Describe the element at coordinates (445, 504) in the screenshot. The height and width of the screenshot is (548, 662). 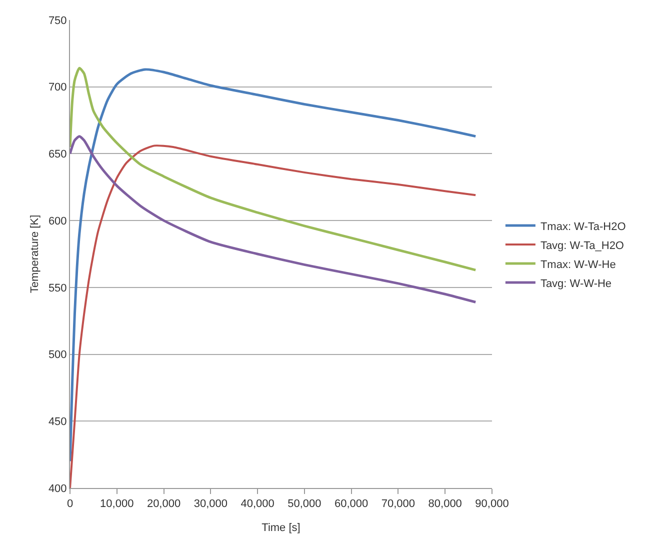
I see `x-tick-label: 80,000` at that location.